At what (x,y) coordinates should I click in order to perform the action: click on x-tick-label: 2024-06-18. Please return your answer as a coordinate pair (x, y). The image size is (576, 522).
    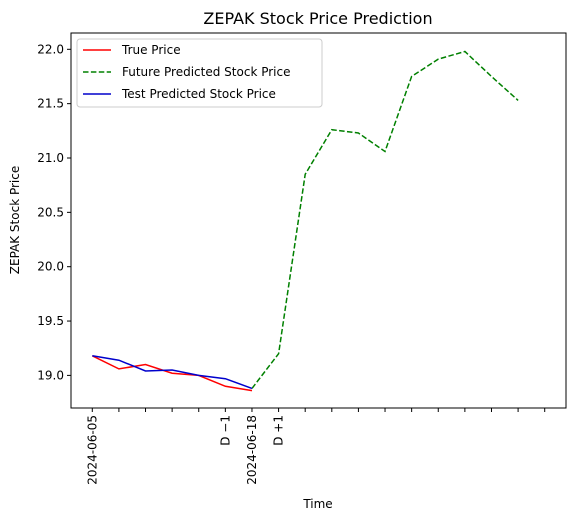
    Looking at the image, I should click on (252, 450).